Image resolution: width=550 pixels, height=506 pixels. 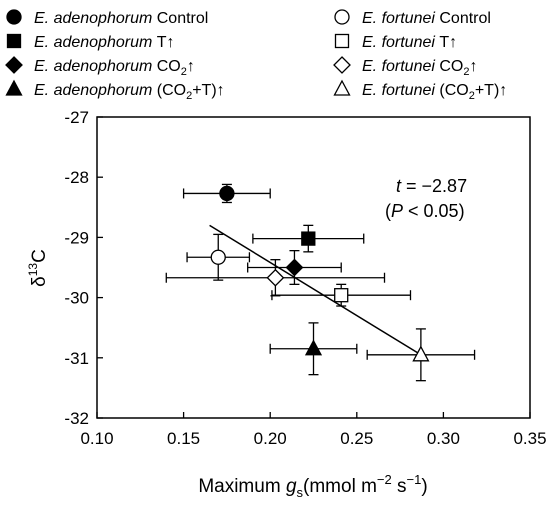 I want to click on legend-item: E. adenophorum CO2↑, so click(x=100, y=67).